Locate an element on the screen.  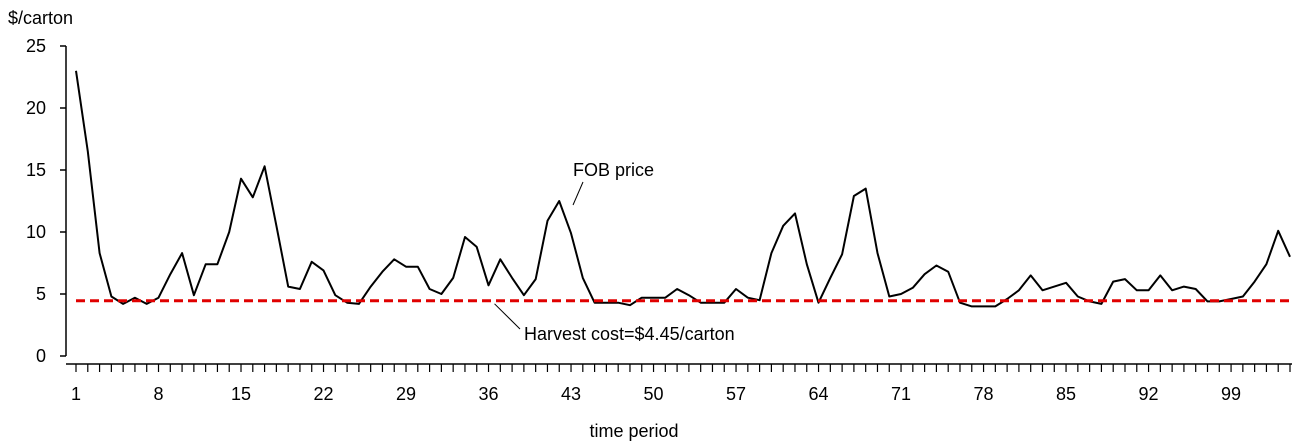
x-tick-label: 92 is located at coordinates (1149, 394).